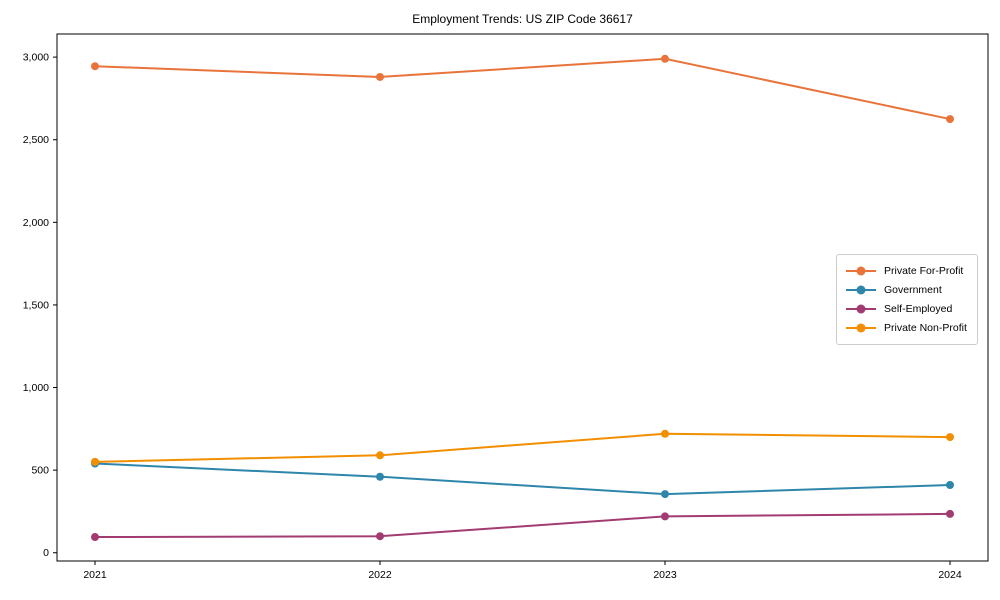  Describe the element at coordinates (36, 388) in the screenshot. I see `y-tick-label: 1,000` at that location.